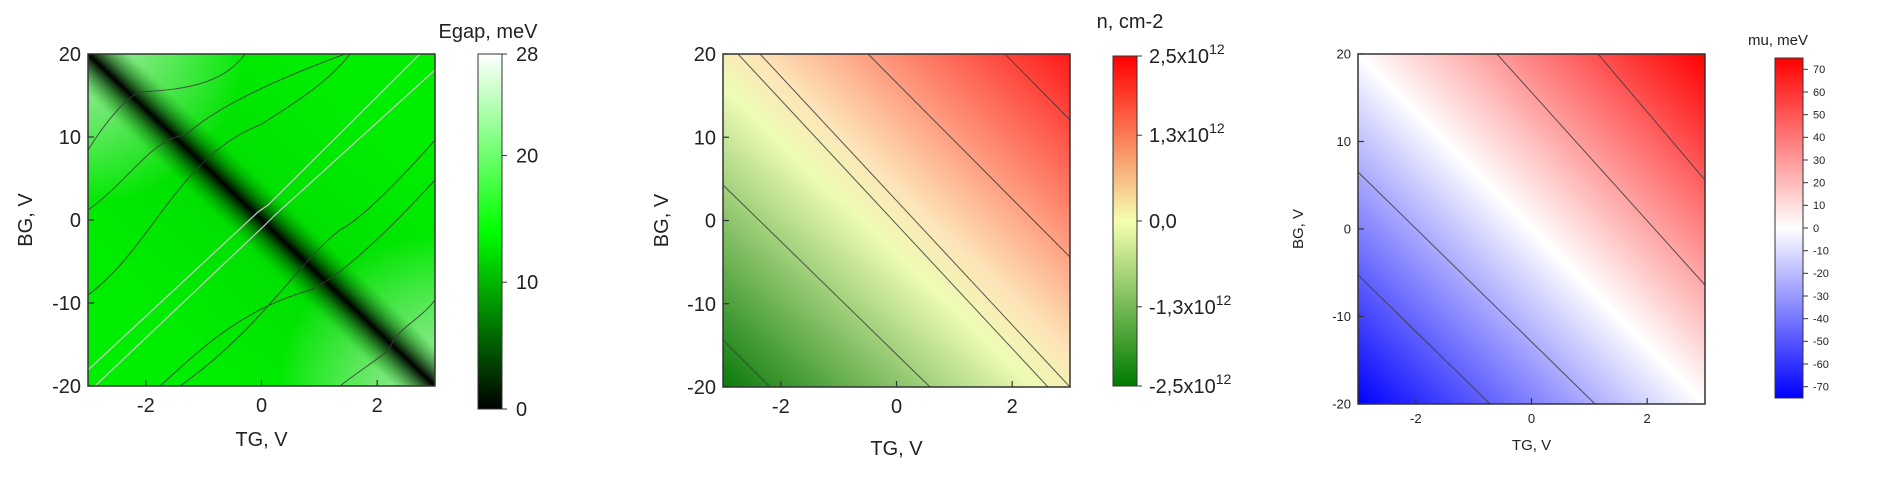  I want to click on colorbar-tick-label: 1,3x10¹², so click(1187, 133).